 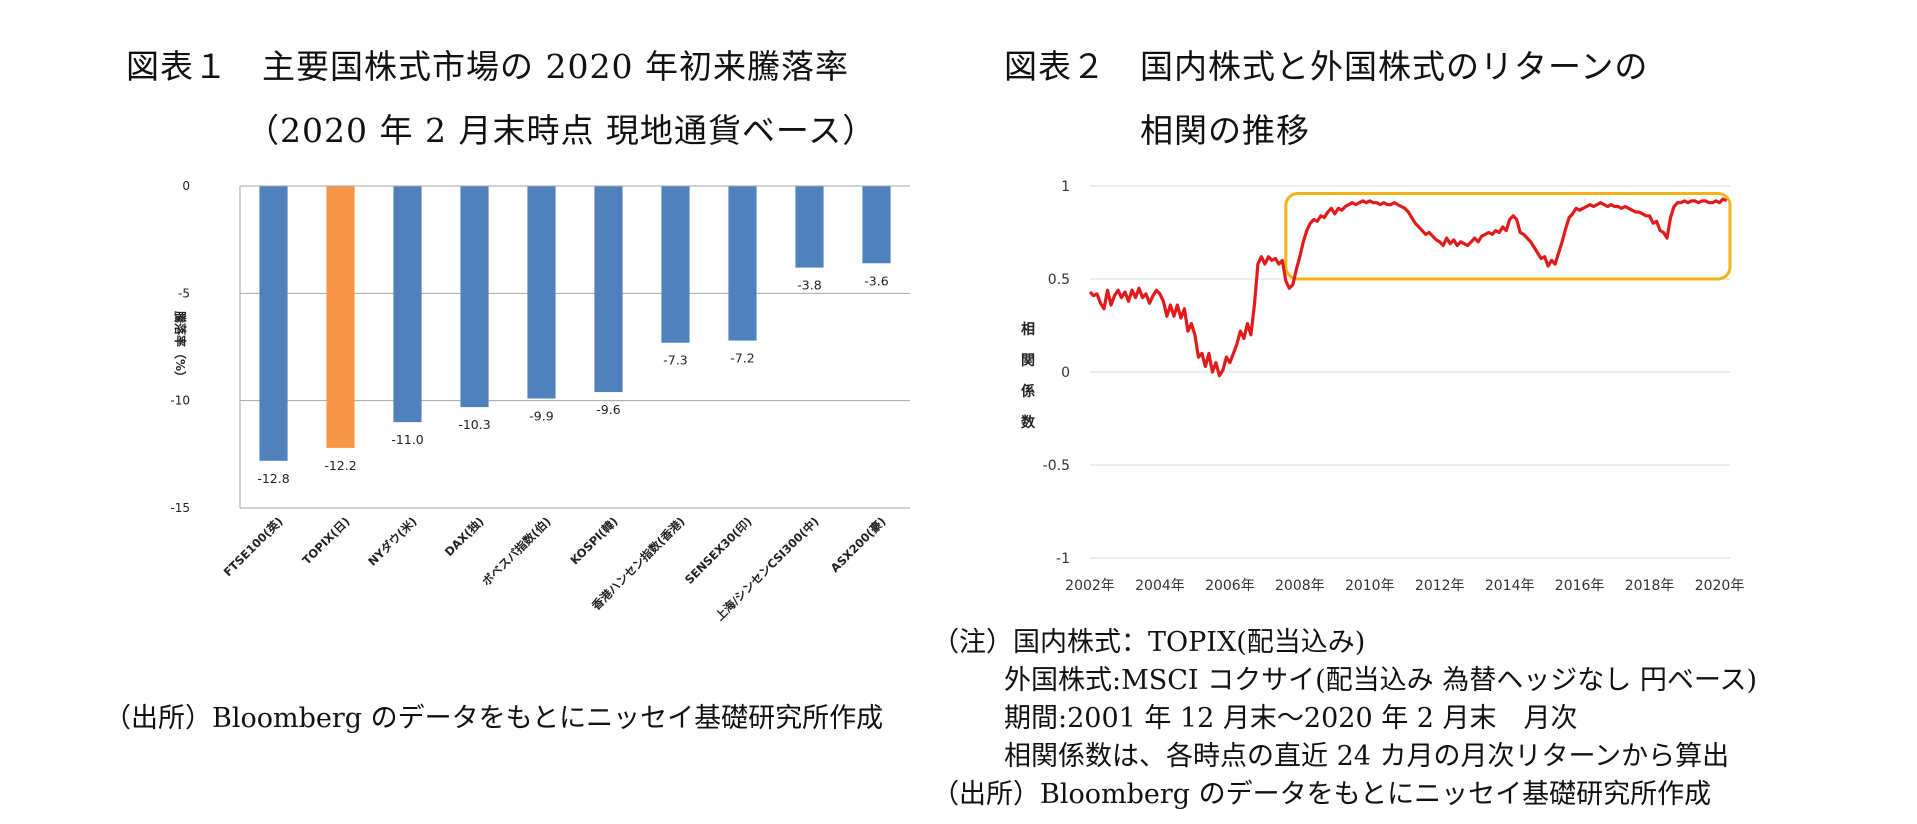 What do you see at coordinates (593, 540) in the screenshot?
I see `bar-category-label: KOSPI(韓)` at bounding box center [593, 540].